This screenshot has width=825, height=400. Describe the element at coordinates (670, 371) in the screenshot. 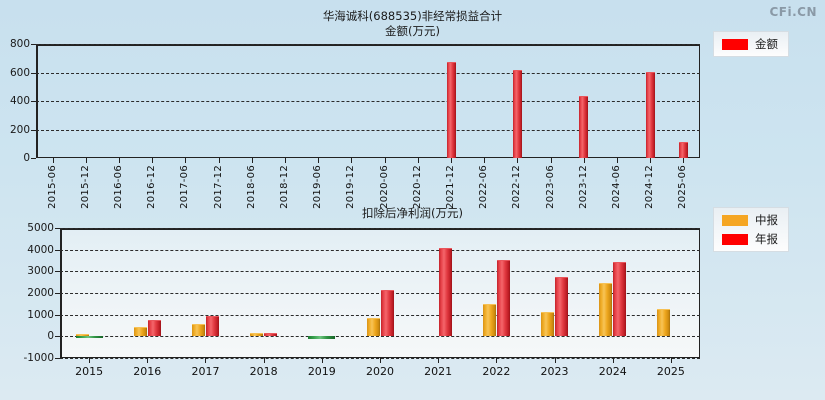

I see `x-tick-label: 2025` at that location.